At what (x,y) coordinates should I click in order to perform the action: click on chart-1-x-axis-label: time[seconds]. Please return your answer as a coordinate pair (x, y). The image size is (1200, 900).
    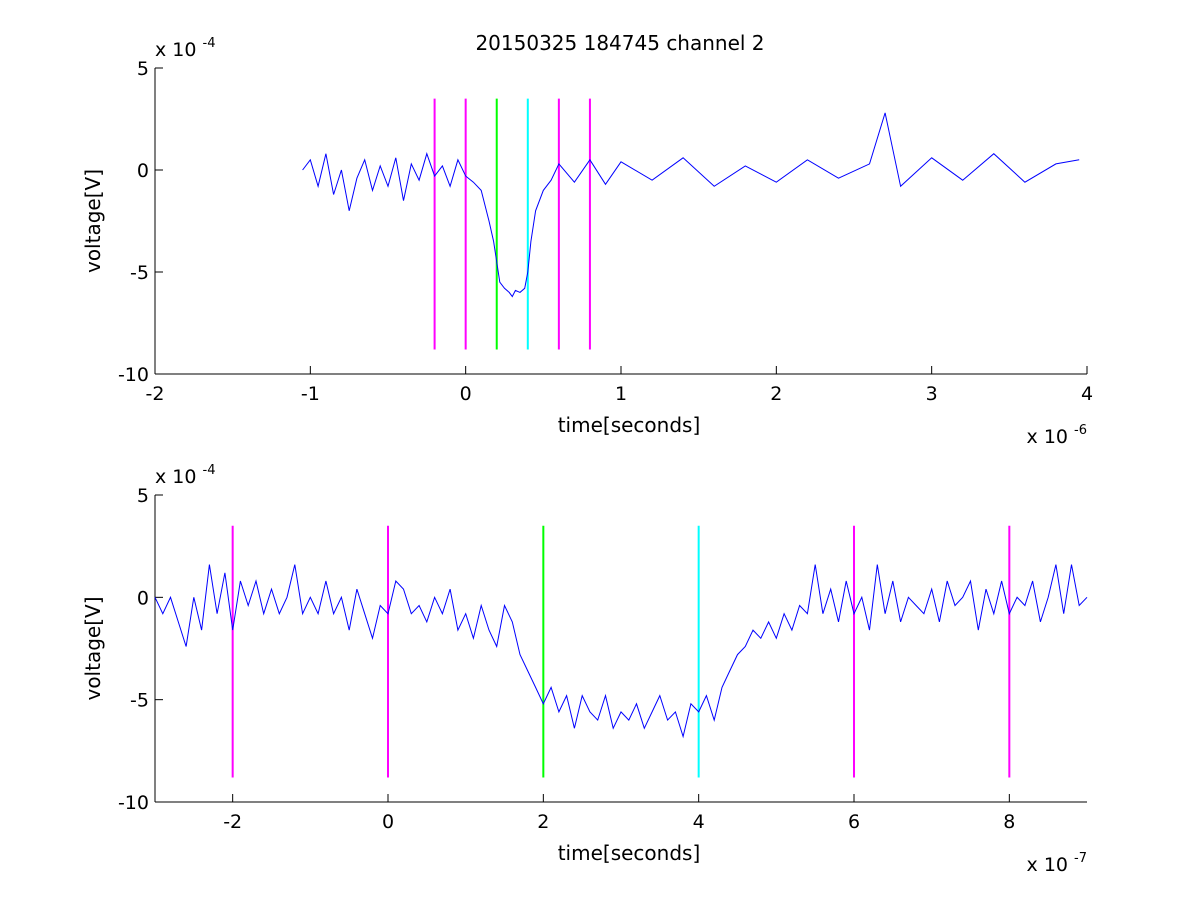
    Looking at the image, I should click on (629, 425).